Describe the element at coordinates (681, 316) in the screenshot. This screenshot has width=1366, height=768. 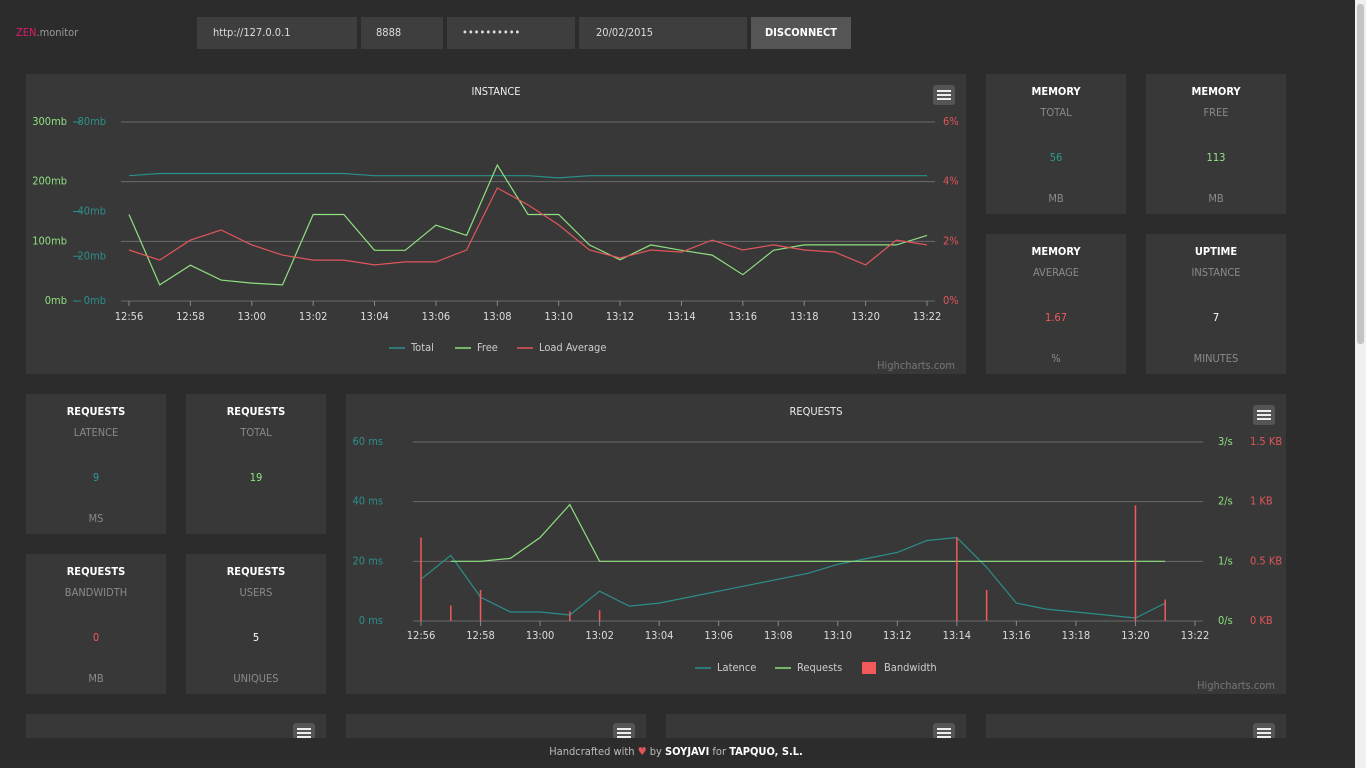
I see `x-tick-label: 13:14` at that location.